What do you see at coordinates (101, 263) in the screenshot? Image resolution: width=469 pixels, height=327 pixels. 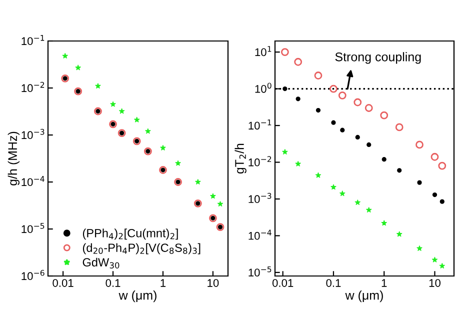 I see `legend-label: GdW$_{30}$` at bounding box center [101, 263].